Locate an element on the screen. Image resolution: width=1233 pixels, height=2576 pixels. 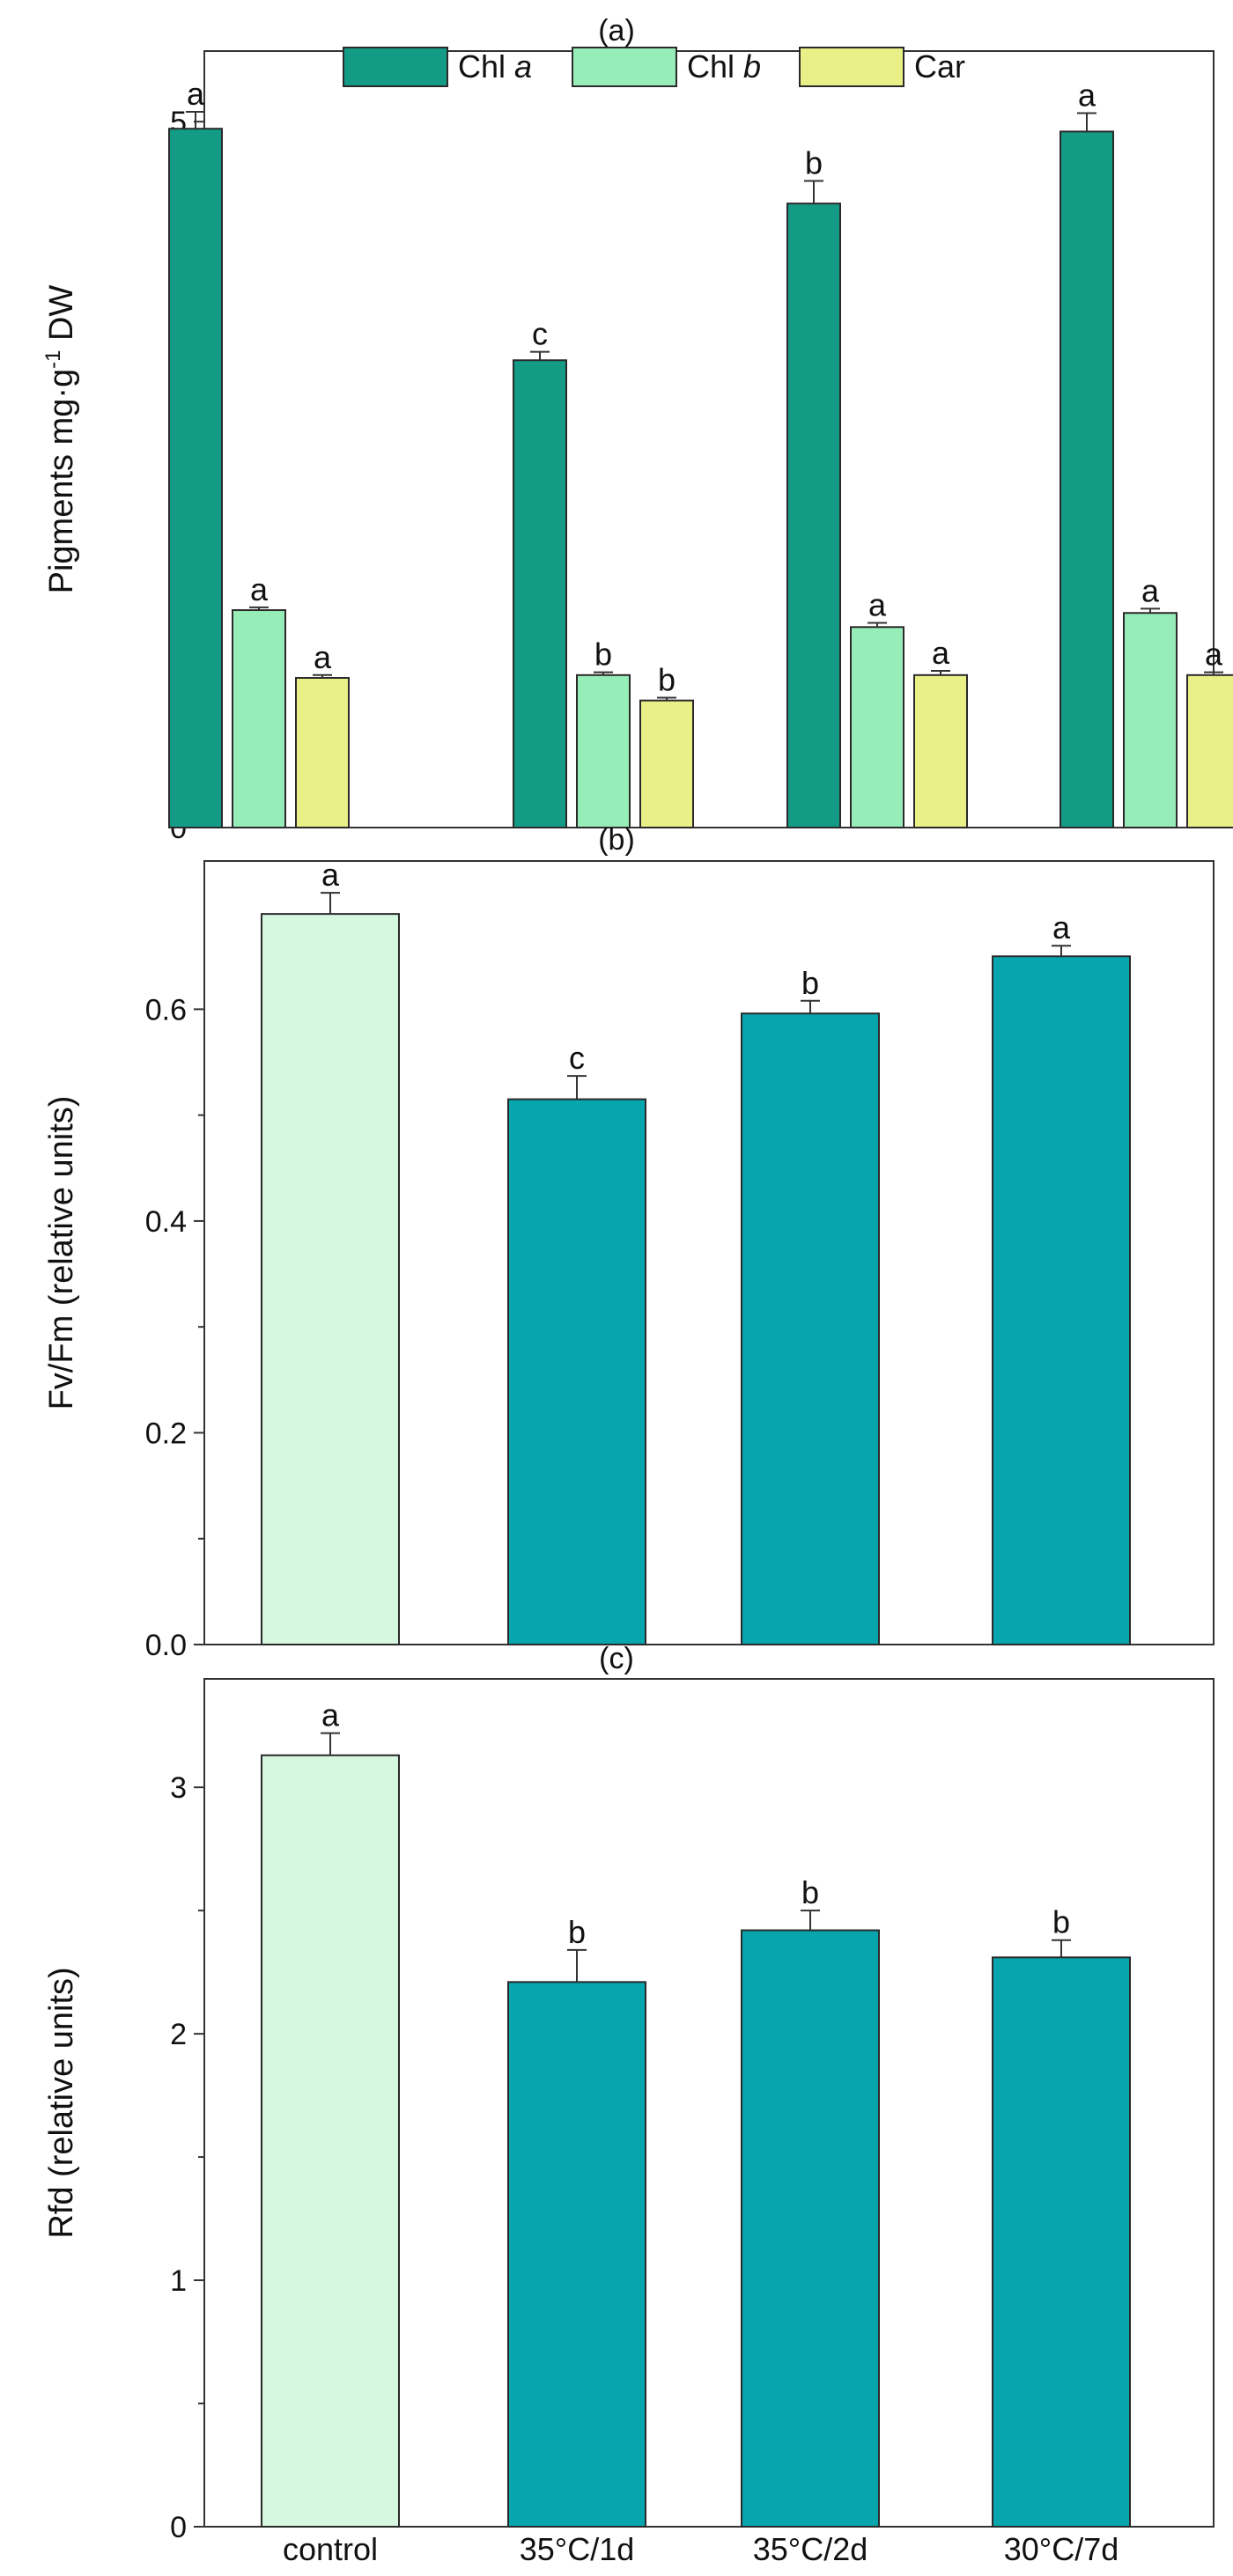
panel-title-a: (a) is located at coordinates (616, 31).